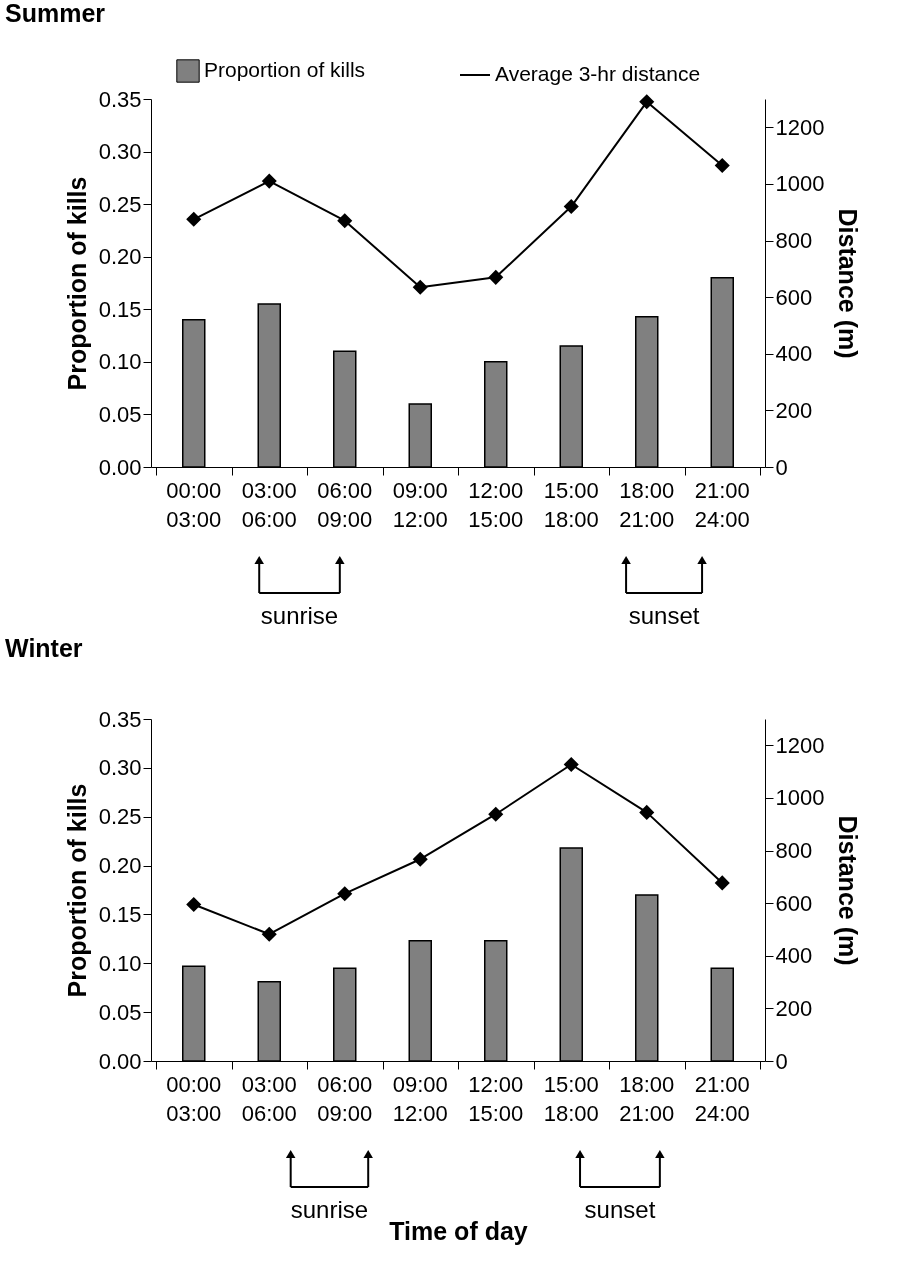  Describe the element at coordinates (458, 1231) in the screenshot. I see `x-axis-title: Time of day` at that location.